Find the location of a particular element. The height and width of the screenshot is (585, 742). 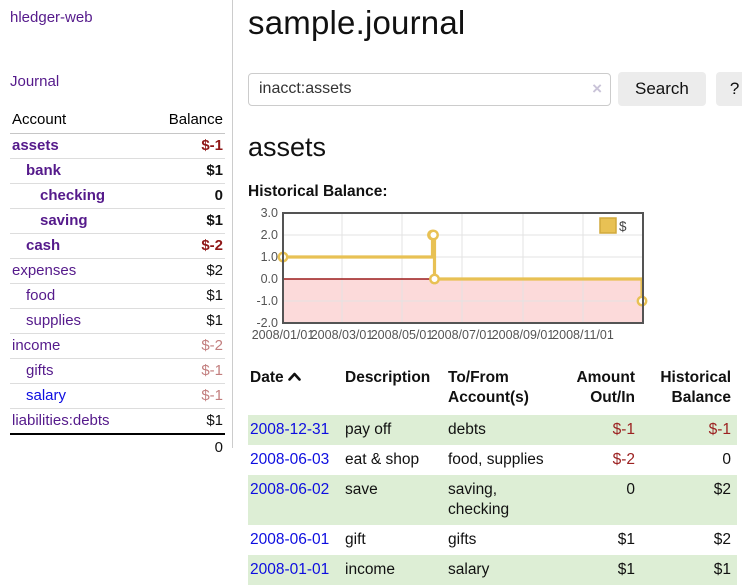

account-row: income $-2 is located at coordinates (117, 346).